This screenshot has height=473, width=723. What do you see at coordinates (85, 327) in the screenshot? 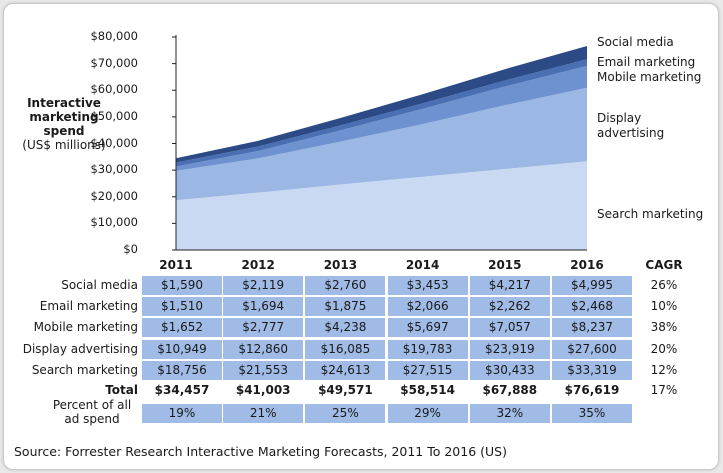
I see `row-label: Mobile marketing` at bounding box center [85, 327].